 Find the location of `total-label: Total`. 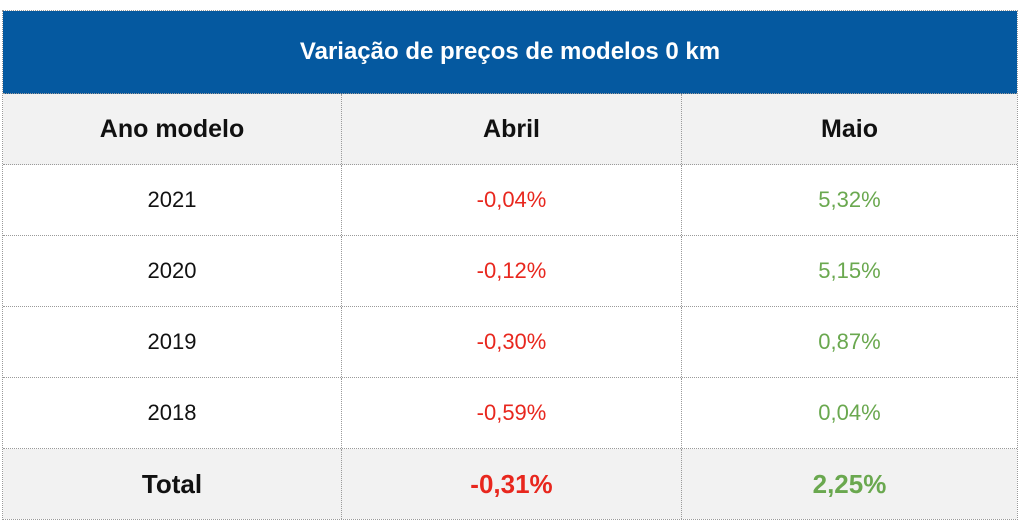

total-label: Total is located at coordinates (172, 484).